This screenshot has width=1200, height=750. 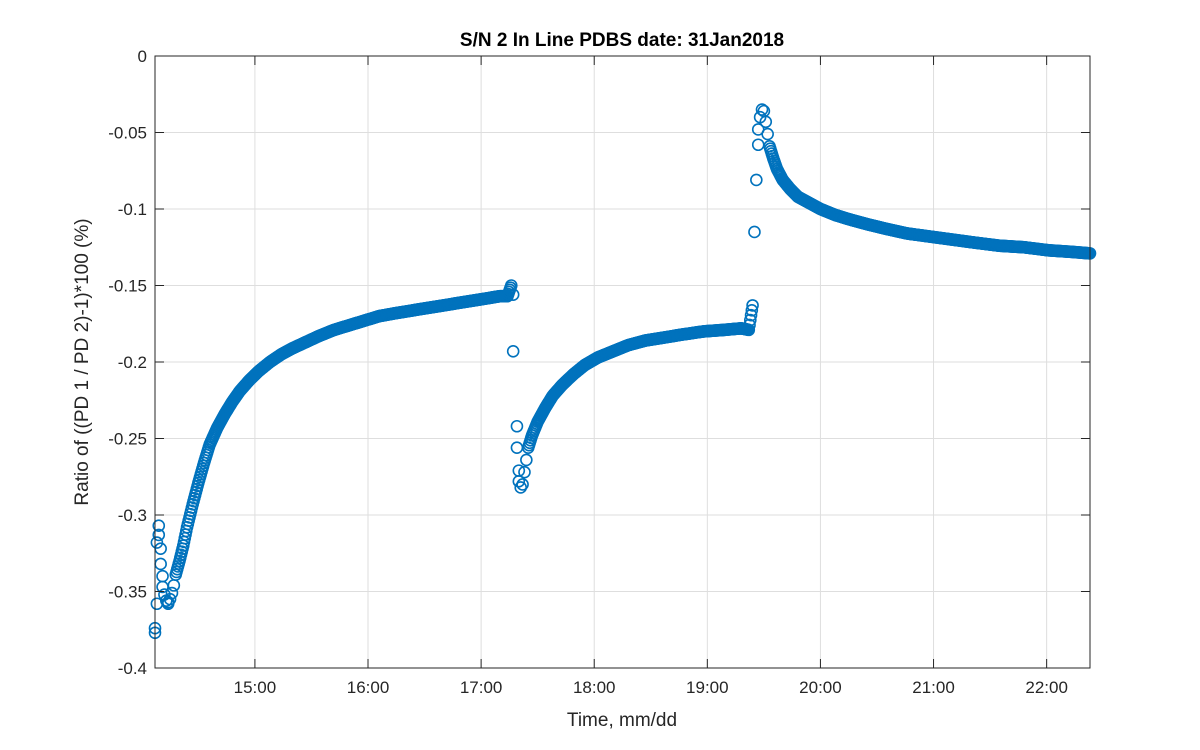 What do you see at coordinates (132, 668) in the screenshot?
I see `y-tick-label: -0.4` at bounding box center [132, 668].